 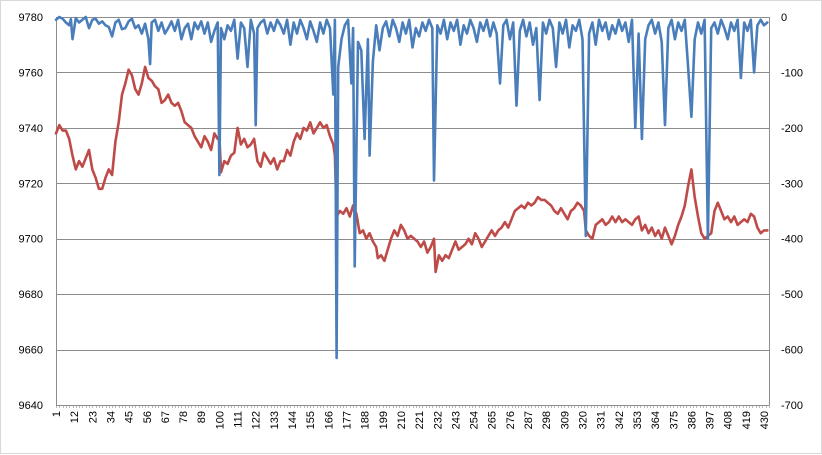 What do you see at coordinates (692, 420) in the screenshot?
I see `x-tick-label: 386` at bounding box center [692, 420].